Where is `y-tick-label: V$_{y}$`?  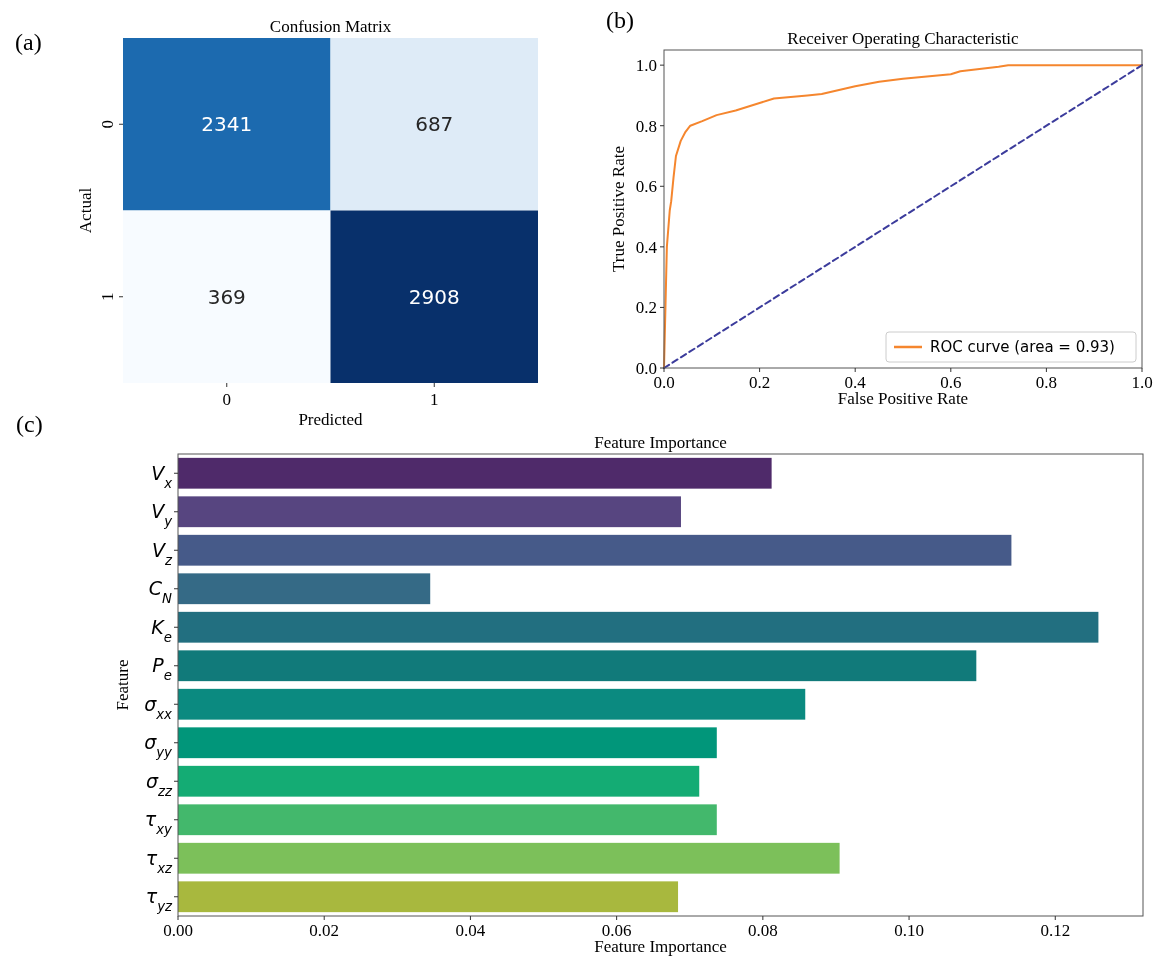 y-tick-label: V$_{y}$ is located at coordinates (162, 514).